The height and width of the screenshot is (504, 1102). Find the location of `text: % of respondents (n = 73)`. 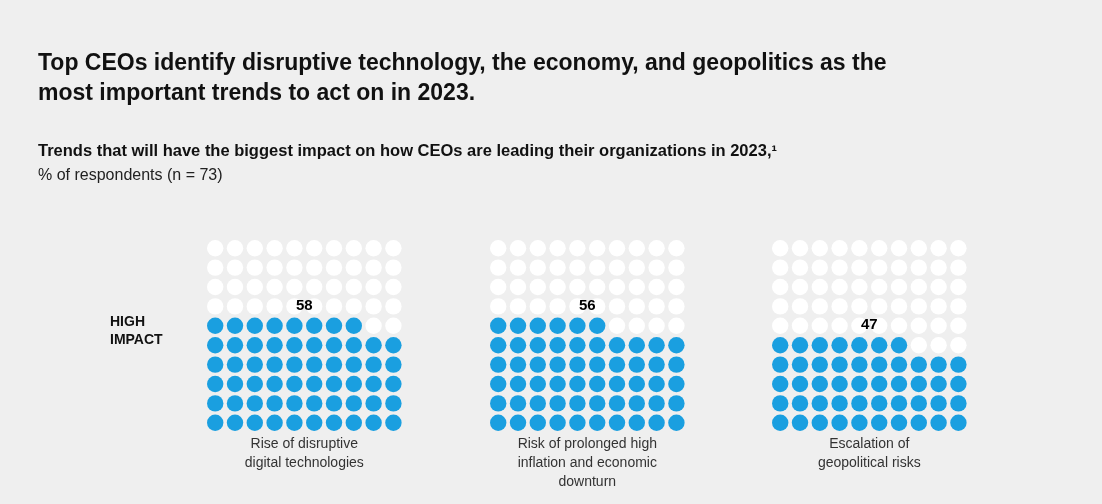

text: % of respondents (n = 73) is located at coordinates (130, 174).